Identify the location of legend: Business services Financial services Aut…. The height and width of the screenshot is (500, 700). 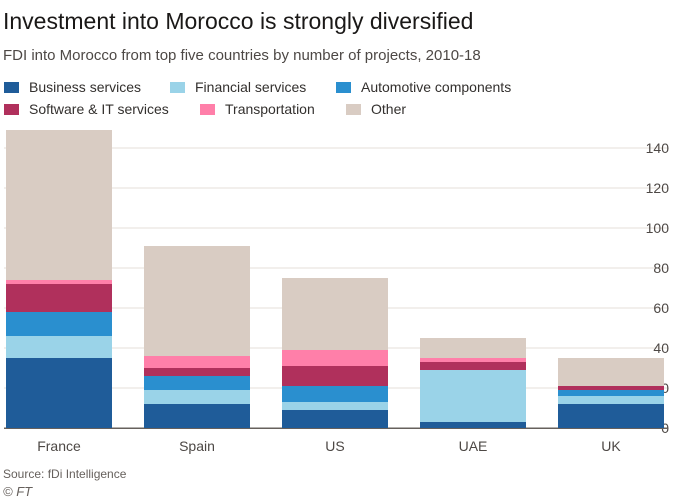
(284, 101).